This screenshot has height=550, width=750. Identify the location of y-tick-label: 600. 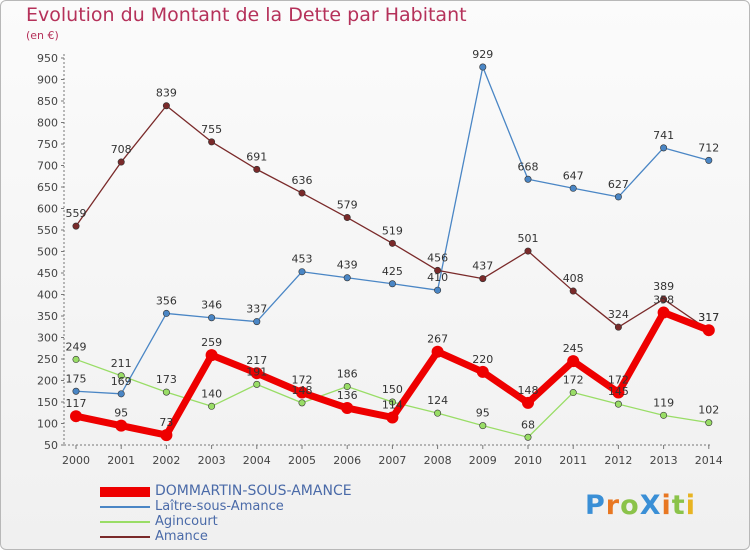
(47, 209).